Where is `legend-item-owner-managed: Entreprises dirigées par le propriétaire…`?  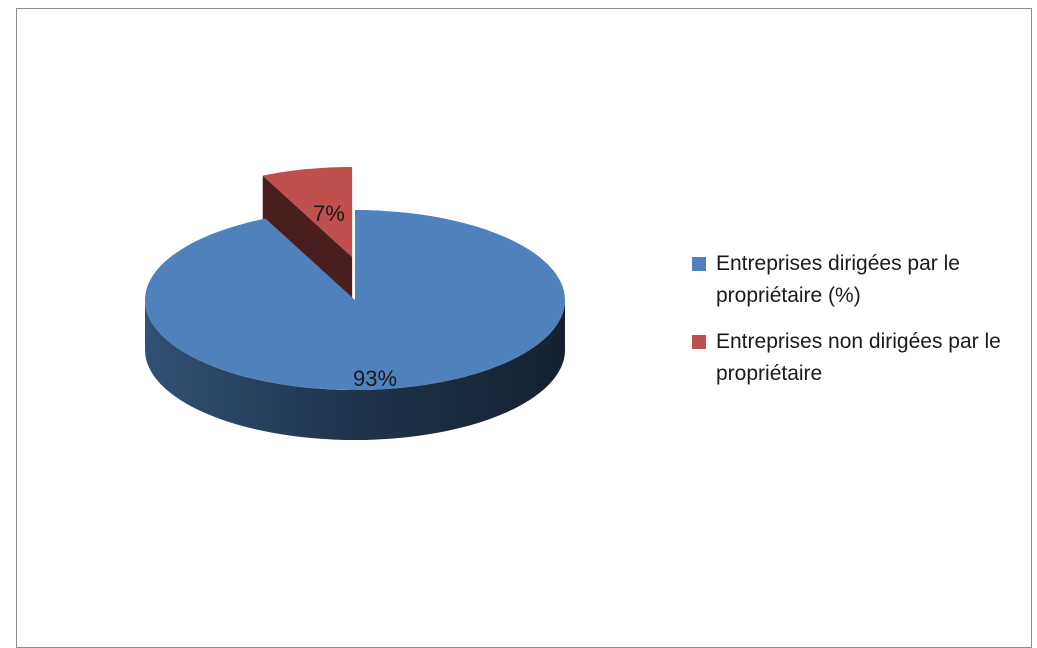
legend-item-owner-managed: Entreprises dirigées par le propriétaire… is located at coordinates (862, 280).